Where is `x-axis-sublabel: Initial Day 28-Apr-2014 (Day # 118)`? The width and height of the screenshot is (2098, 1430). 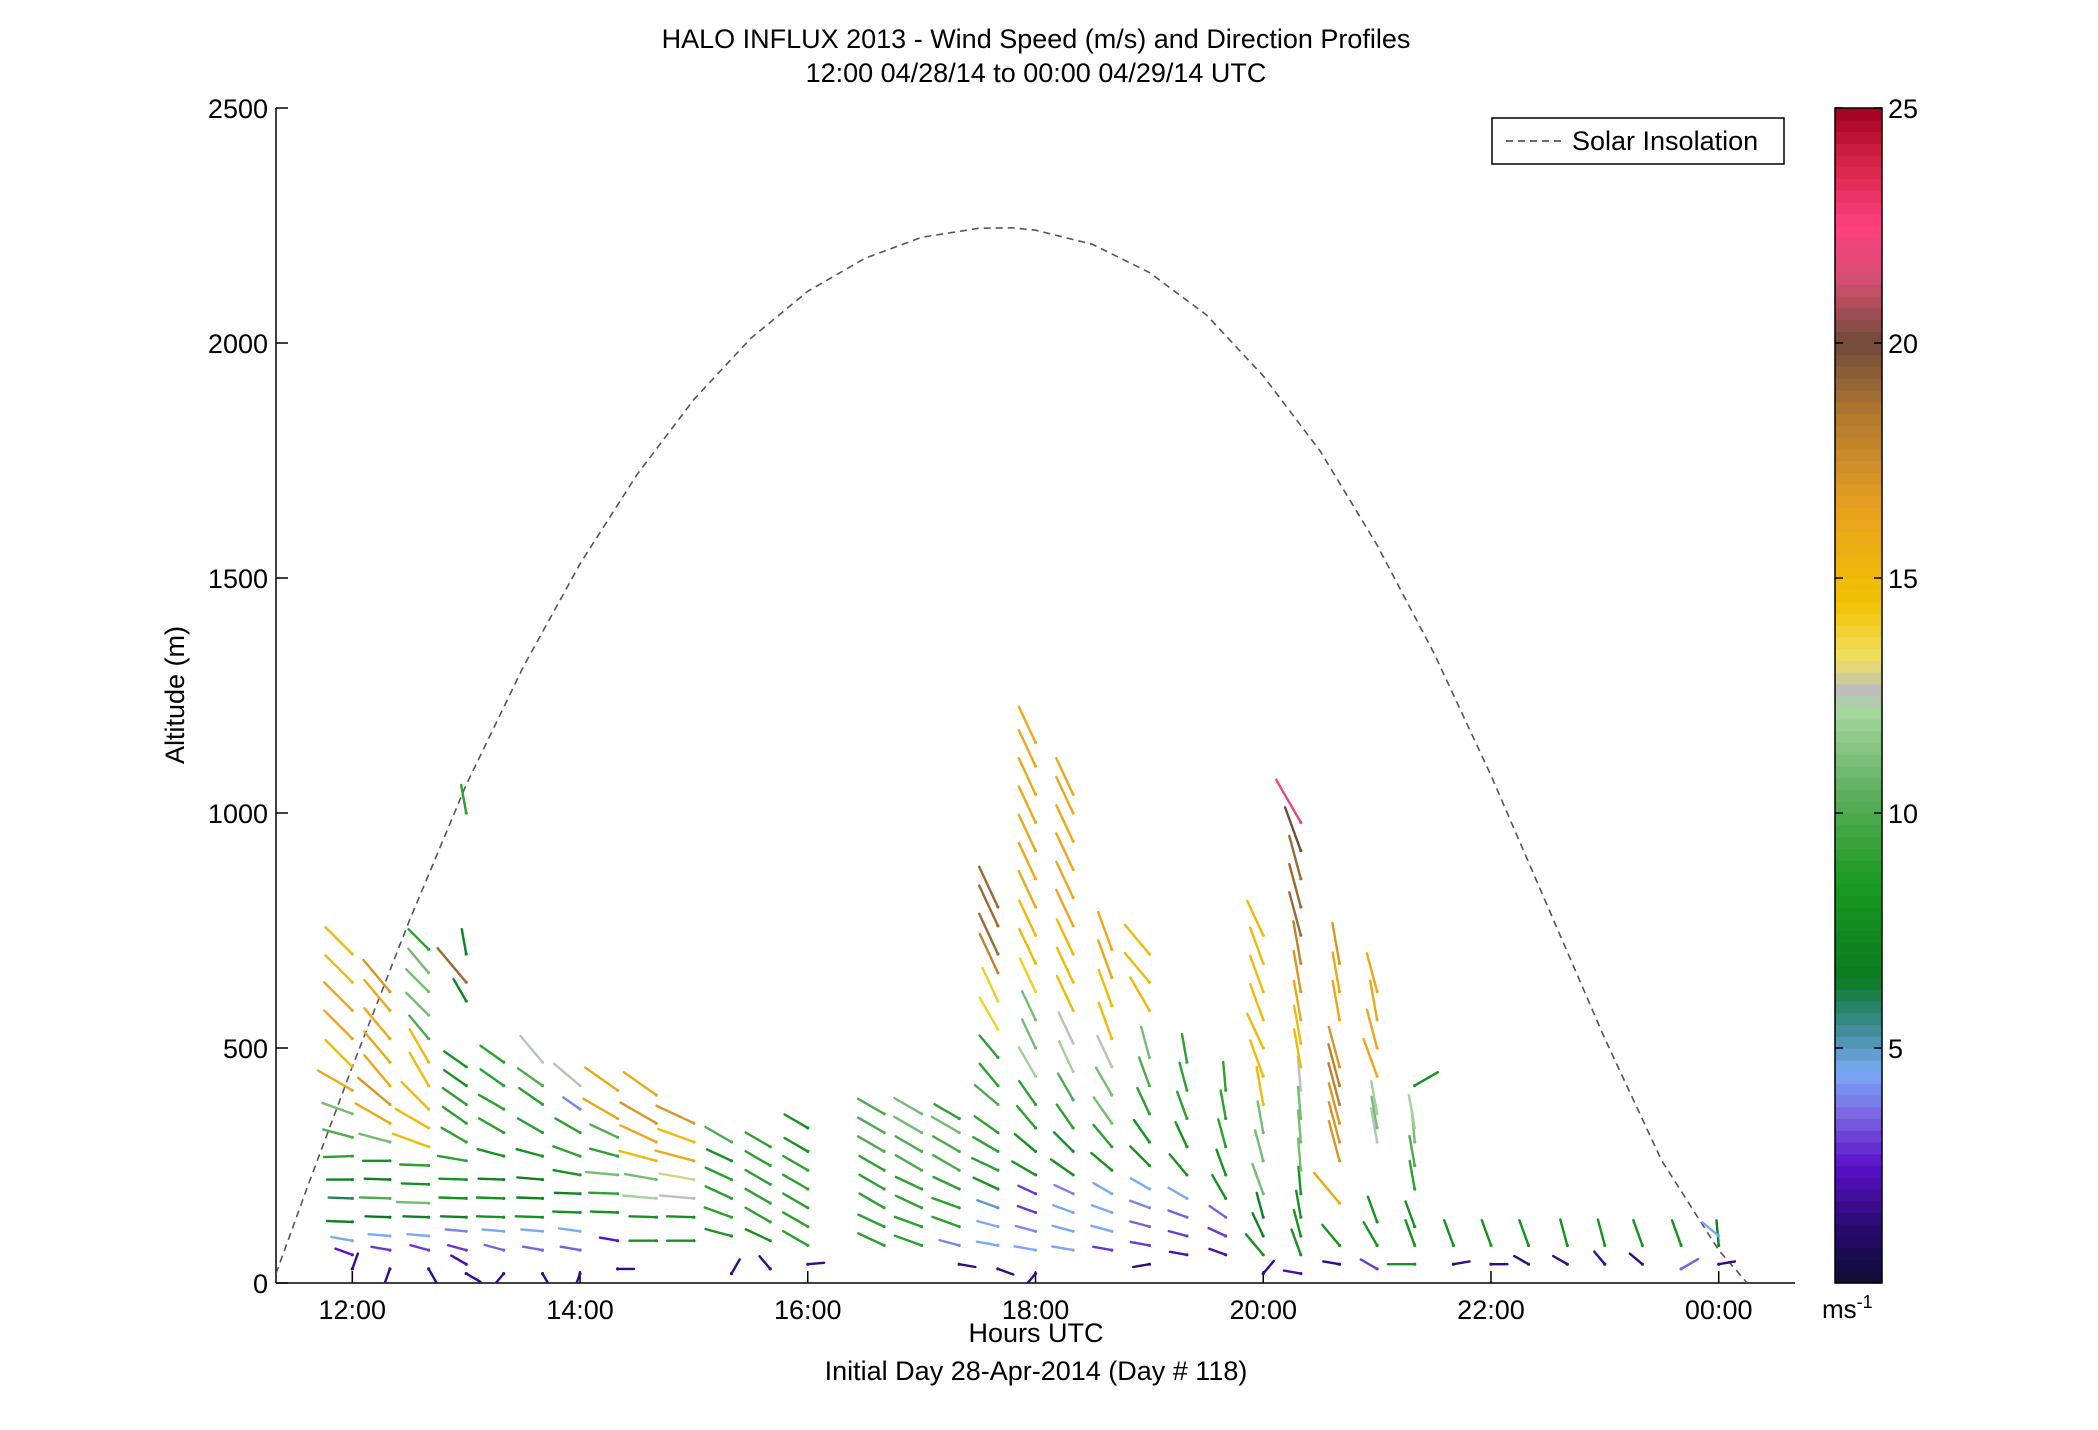
x-axis-sublabel: Initial Day 28-Apr-2014 (Day # 118) is located at coordinates (1036, 1371).